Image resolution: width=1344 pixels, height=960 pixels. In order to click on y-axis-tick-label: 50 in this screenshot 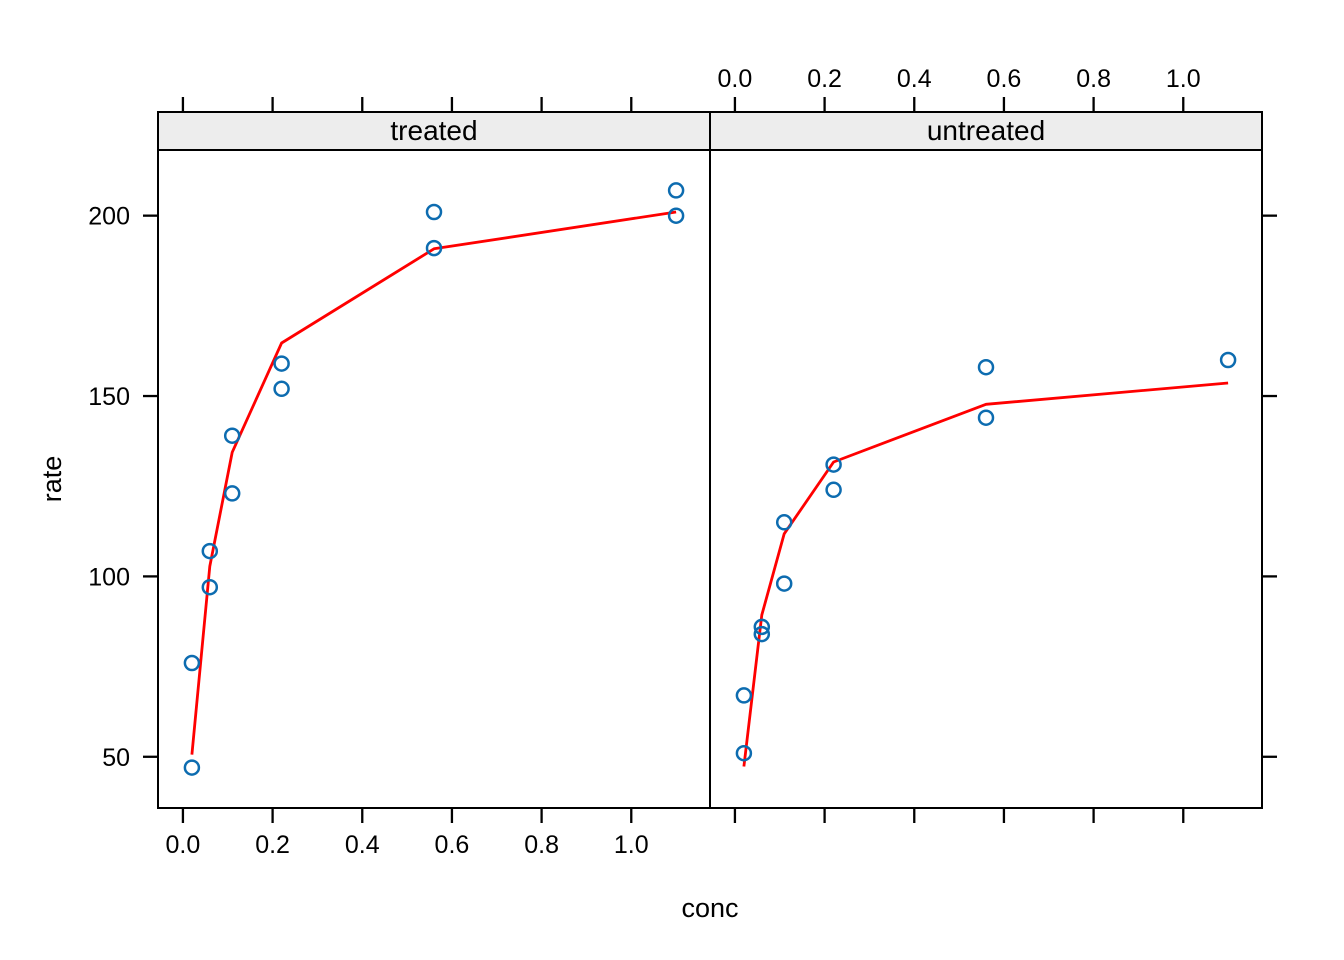, I will do `click(116, 758)`.